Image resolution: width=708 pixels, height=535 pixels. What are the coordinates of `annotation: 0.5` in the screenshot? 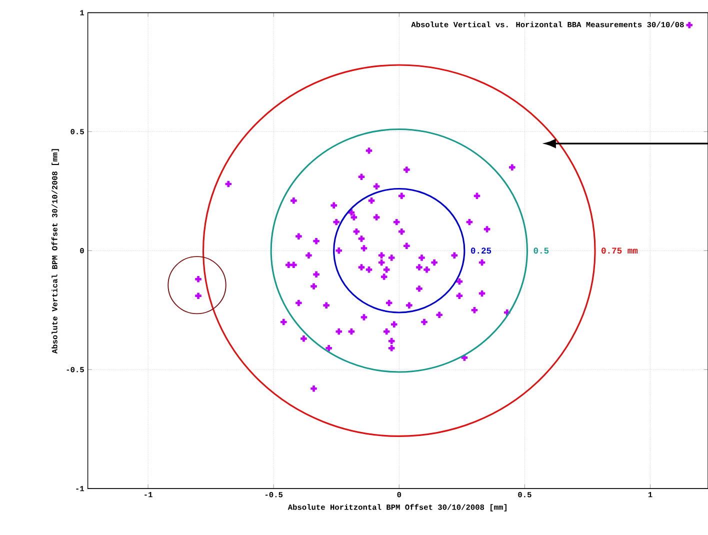 It's located at (541, 250).